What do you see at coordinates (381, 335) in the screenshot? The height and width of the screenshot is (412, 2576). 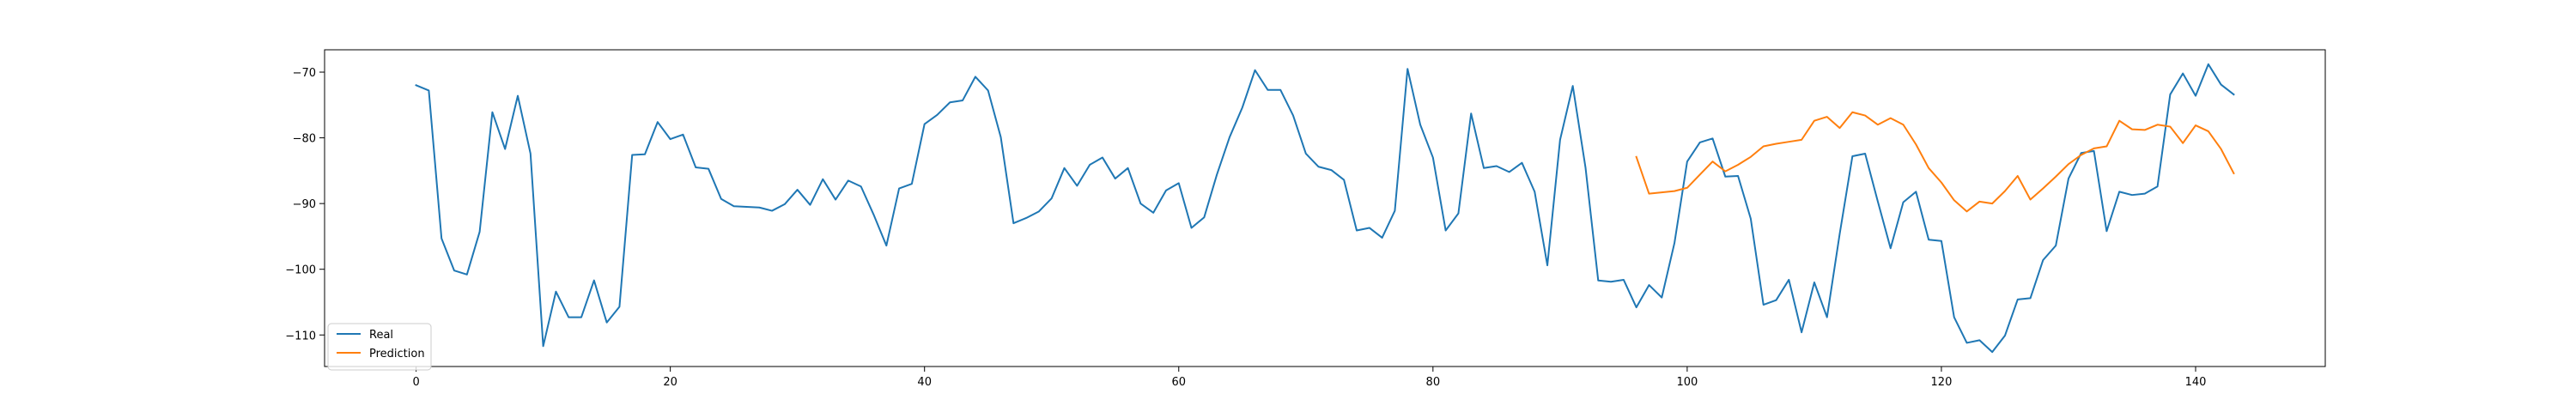 I see `legend-label-real: Real` at bounding box center [381, 335].